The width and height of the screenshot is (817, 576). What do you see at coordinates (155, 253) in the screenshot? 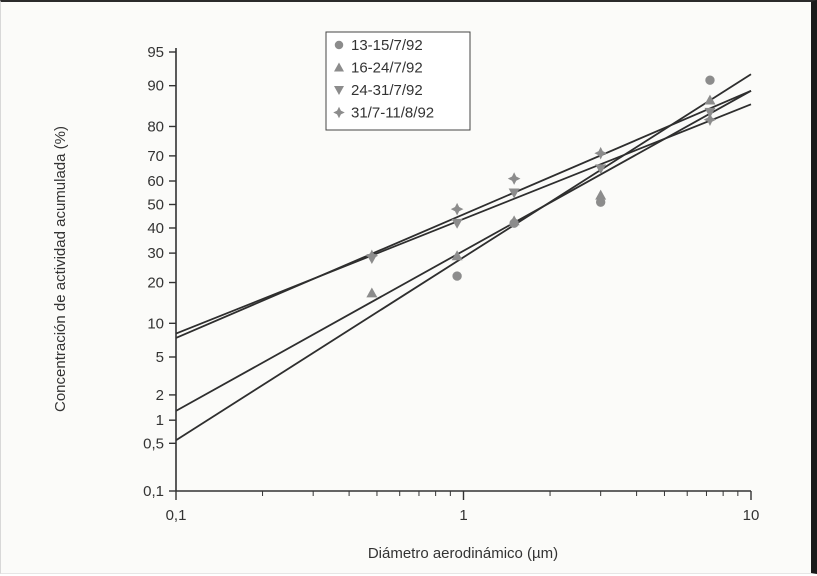
I see `y-tick-label: 30` at bounding box center [155, 253].